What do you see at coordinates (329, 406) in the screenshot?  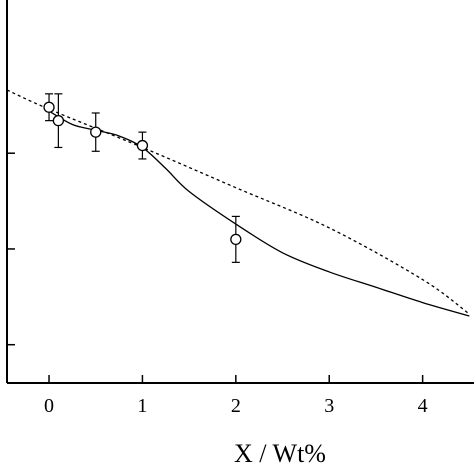 I see `x-tick-label-3: 3` at bounding box center [329, 406].